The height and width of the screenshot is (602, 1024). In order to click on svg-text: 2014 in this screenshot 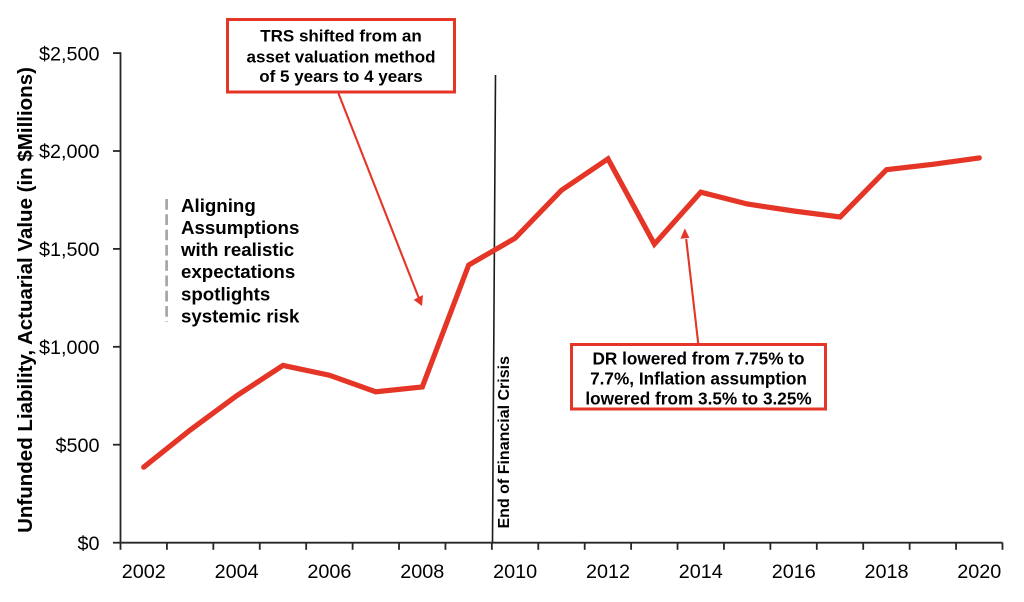, I will do `click(701, 572)`.